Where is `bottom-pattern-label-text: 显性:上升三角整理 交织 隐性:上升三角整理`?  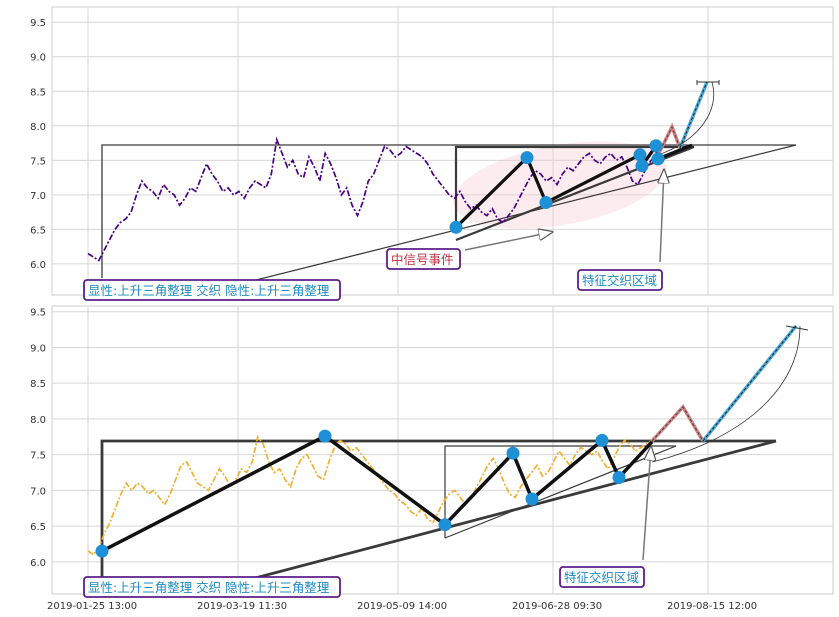 bottom-pattern-label-text: 显性:上升三角整理 交织 隐性:上升三角整理 is located at coordinates (209, 587).